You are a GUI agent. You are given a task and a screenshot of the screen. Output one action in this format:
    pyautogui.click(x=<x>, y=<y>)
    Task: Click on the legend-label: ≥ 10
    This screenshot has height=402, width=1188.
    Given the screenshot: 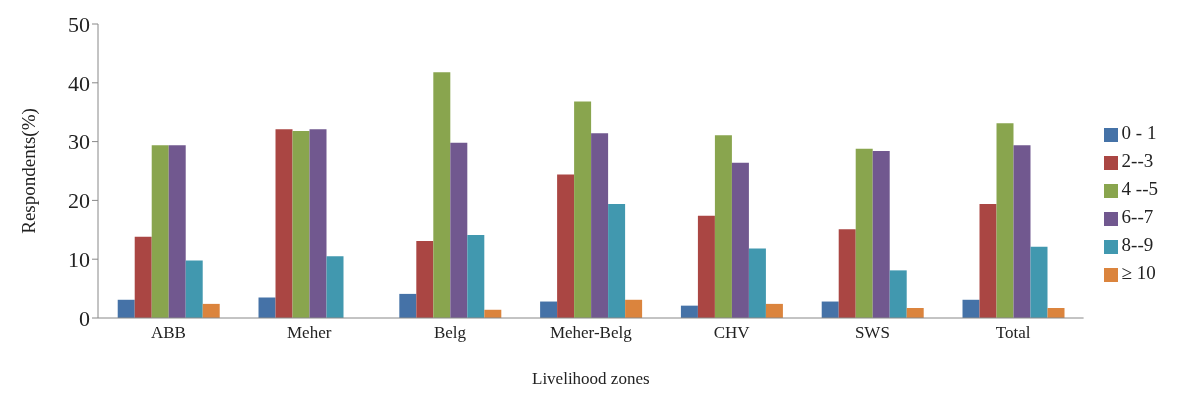 What is the action you would take?
    pyautogui.click(x=1138, y=272)
    